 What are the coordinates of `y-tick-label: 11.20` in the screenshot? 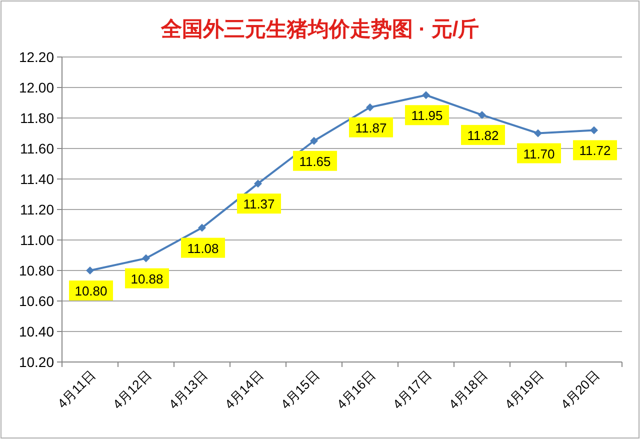 It's located at (37, 210).